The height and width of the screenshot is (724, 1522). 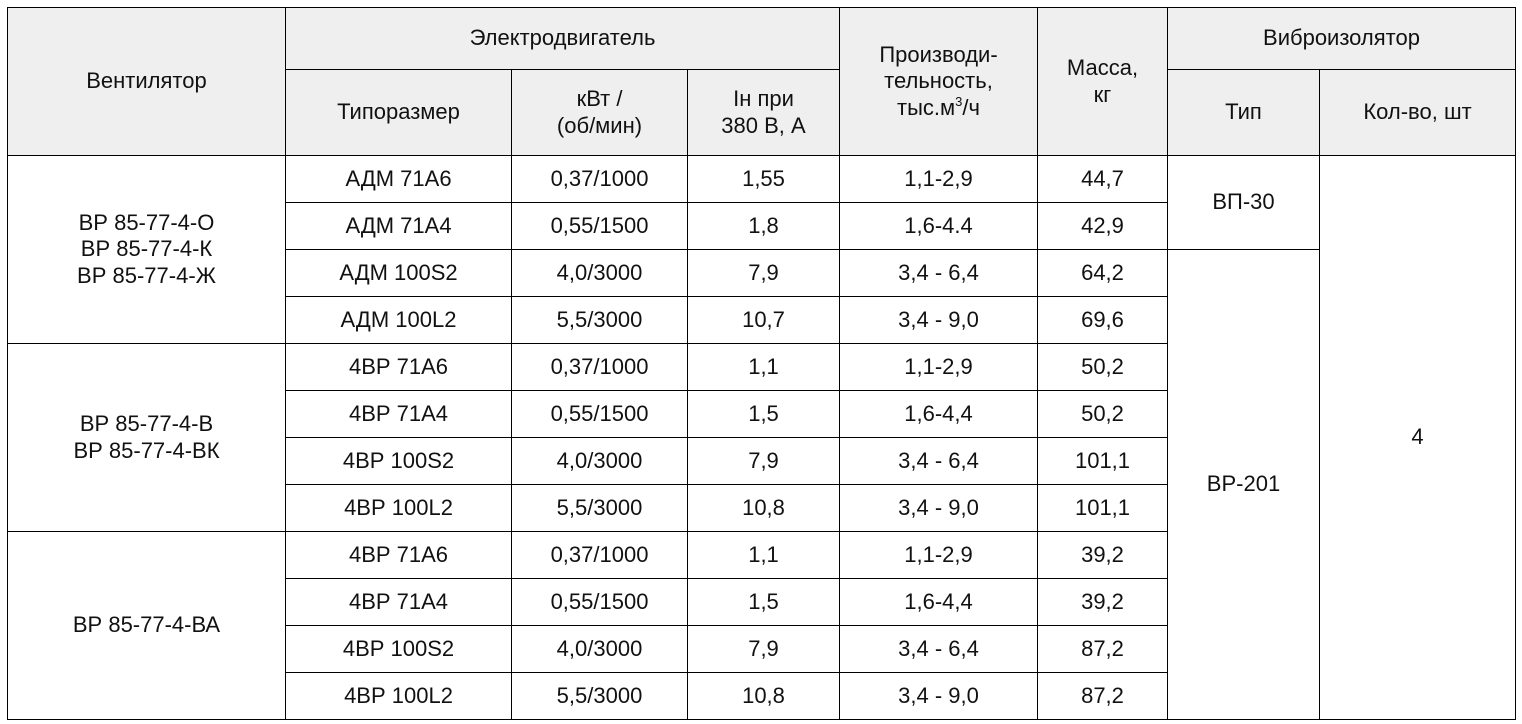 I want to click on header-motor-power: кВт / (об/мин), so click(x=599, y=112).